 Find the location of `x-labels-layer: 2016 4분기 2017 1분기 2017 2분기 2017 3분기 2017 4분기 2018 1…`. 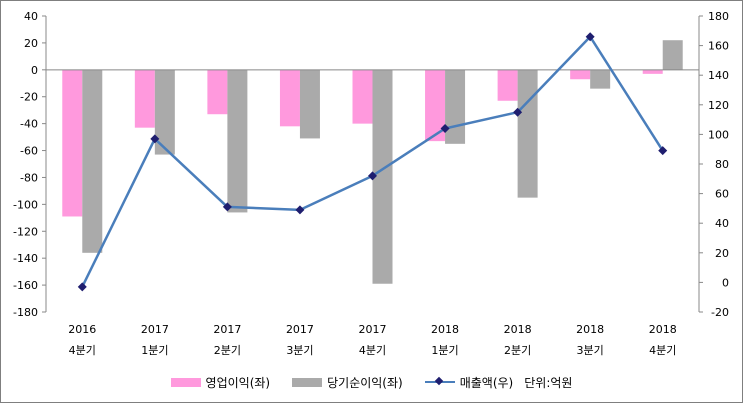

x-labels-layer: 2016 4분기 2017 1분기 2017 2분기 2017 3분기 2017 4분기 2018 1… is located at coordinates (372, 340).